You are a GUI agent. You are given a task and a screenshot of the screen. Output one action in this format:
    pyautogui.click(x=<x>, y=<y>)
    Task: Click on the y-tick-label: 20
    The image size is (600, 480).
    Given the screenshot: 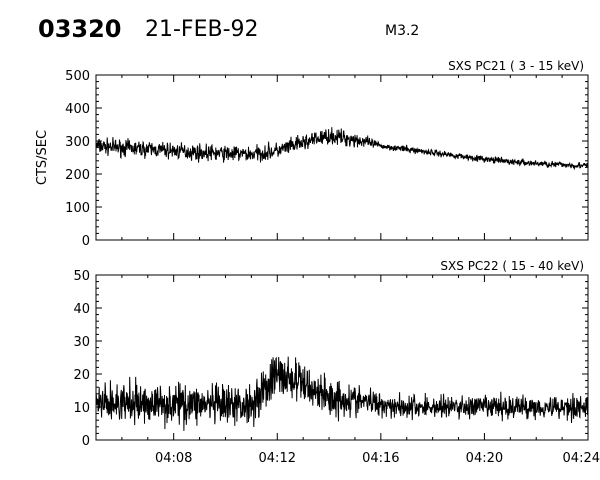 What is the action you would take?
    pyautogui.click(x=81, y=375)
    